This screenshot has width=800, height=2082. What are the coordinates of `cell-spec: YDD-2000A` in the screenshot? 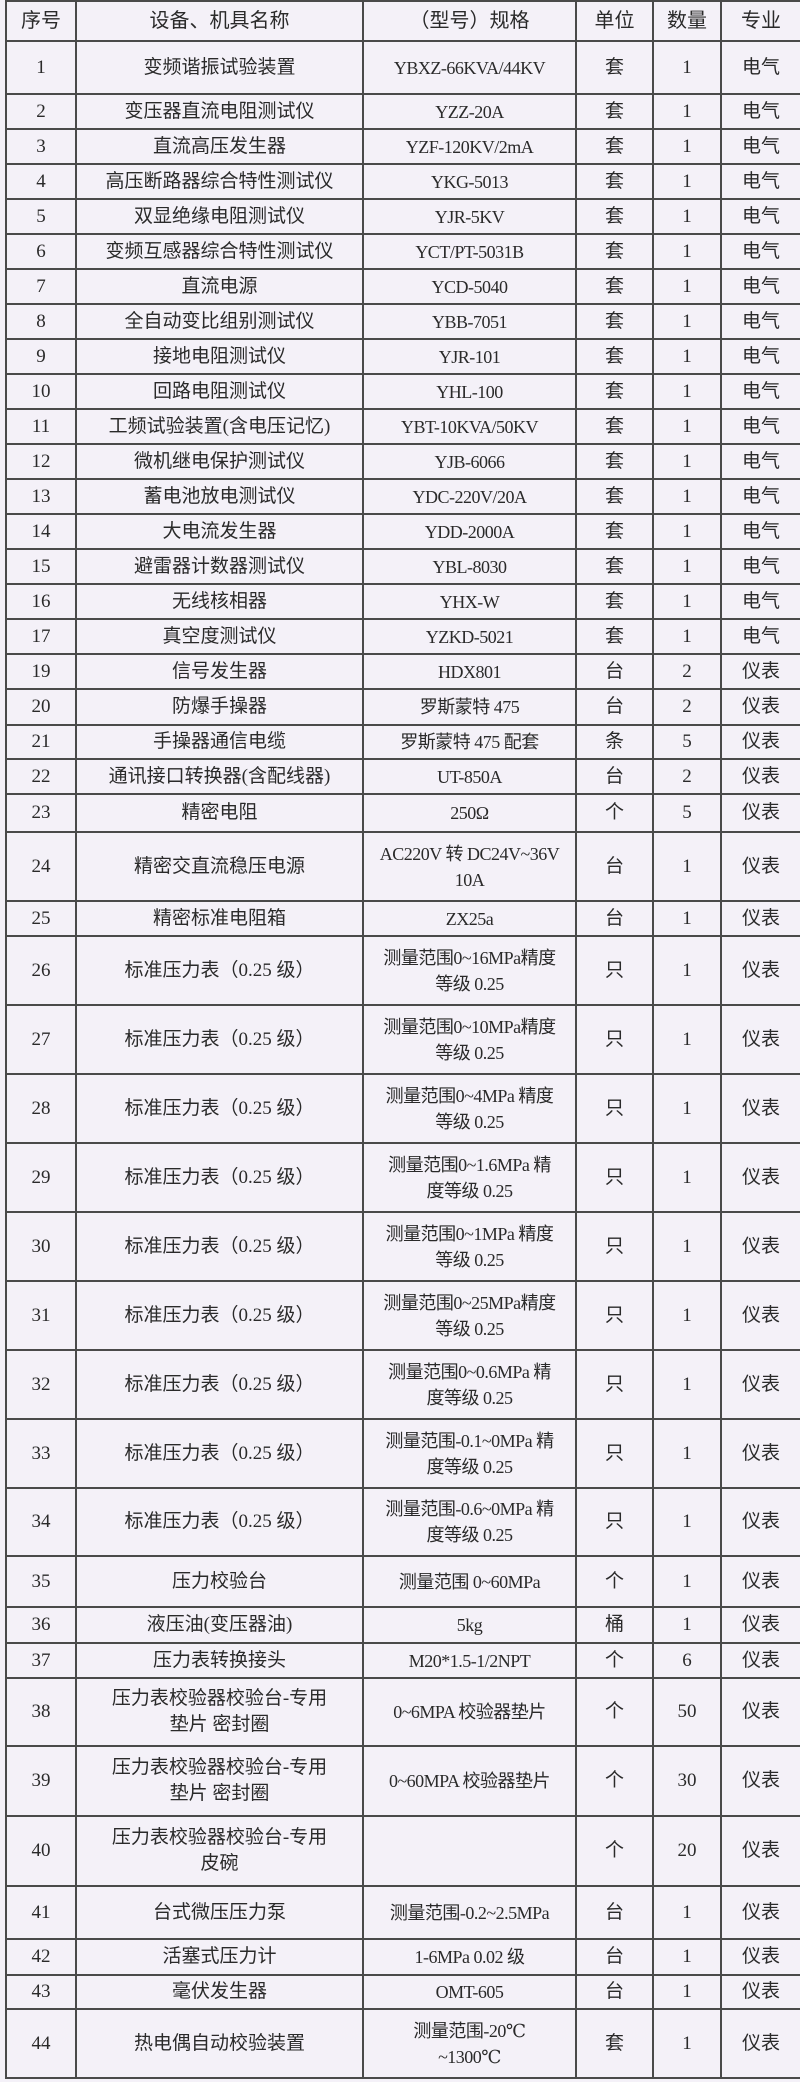 It's located at (469, 531).